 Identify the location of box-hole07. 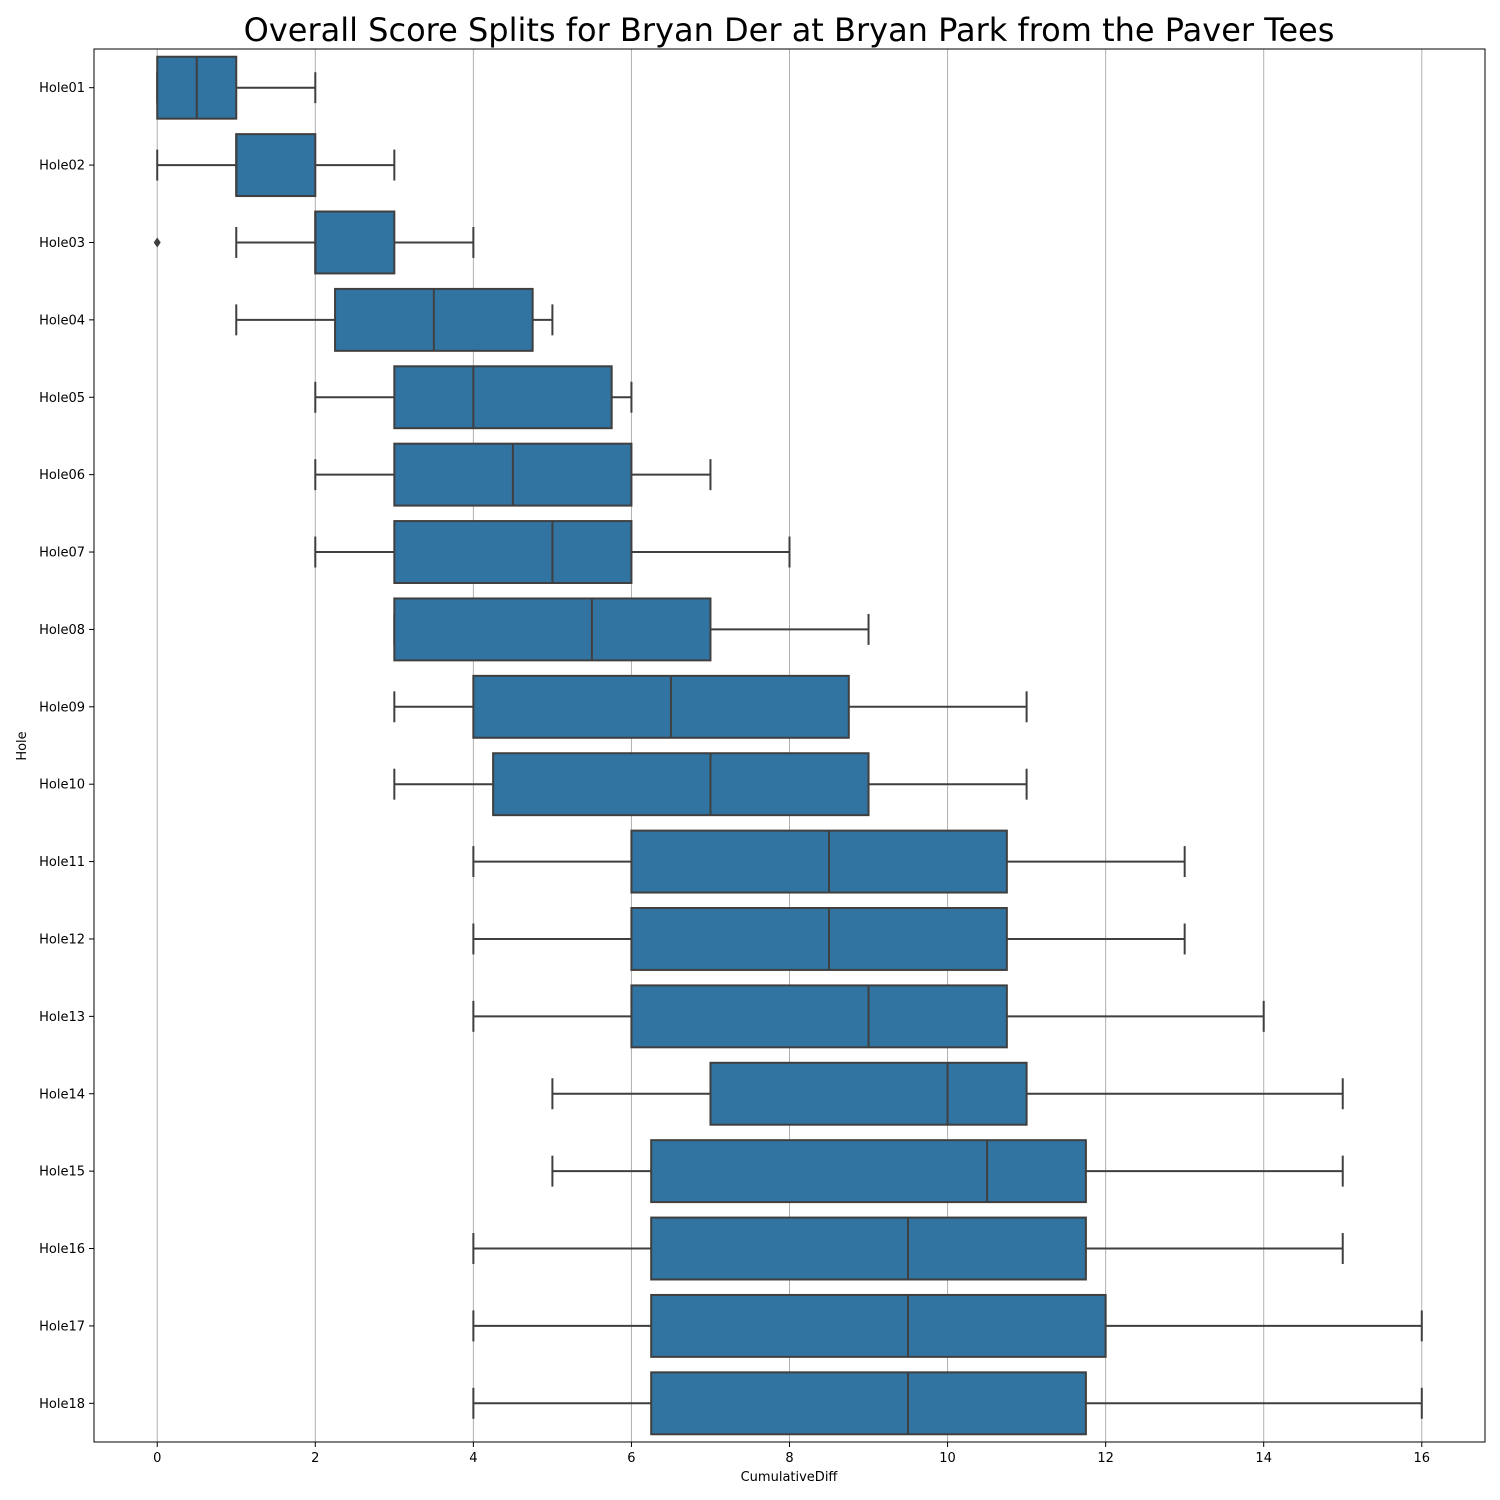
(552, 552).